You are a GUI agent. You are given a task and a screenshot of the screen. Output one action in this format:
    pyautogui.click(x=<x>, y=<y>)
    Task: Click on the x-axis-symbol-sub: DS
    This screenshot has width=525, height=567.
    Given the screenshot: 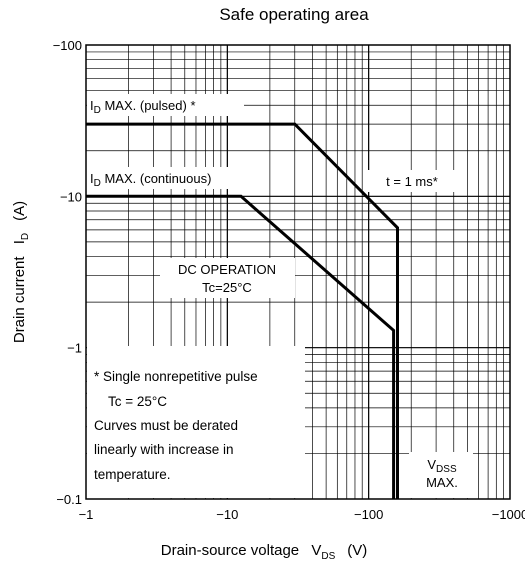 What is the action you would take?
    pyautogui.click(x=328, y=556)
    